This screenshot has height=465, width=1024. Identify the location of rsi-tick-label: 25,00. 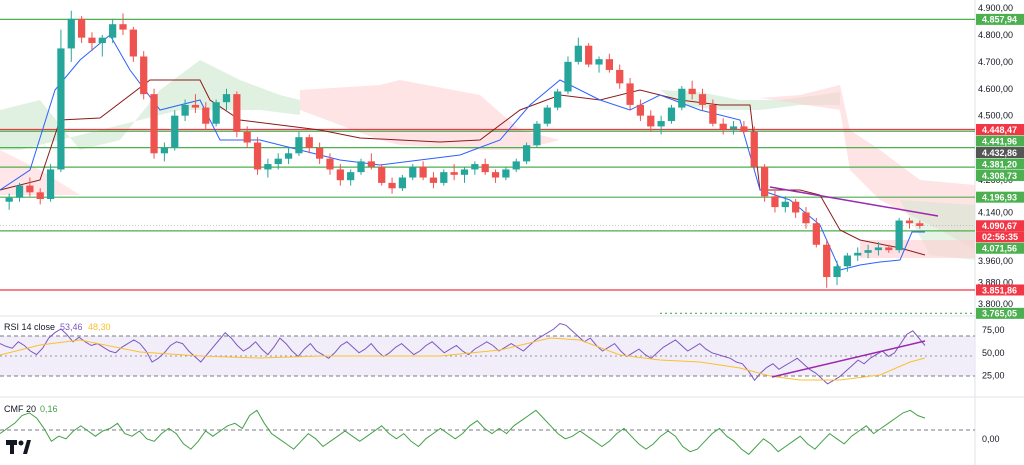
(993, 376).